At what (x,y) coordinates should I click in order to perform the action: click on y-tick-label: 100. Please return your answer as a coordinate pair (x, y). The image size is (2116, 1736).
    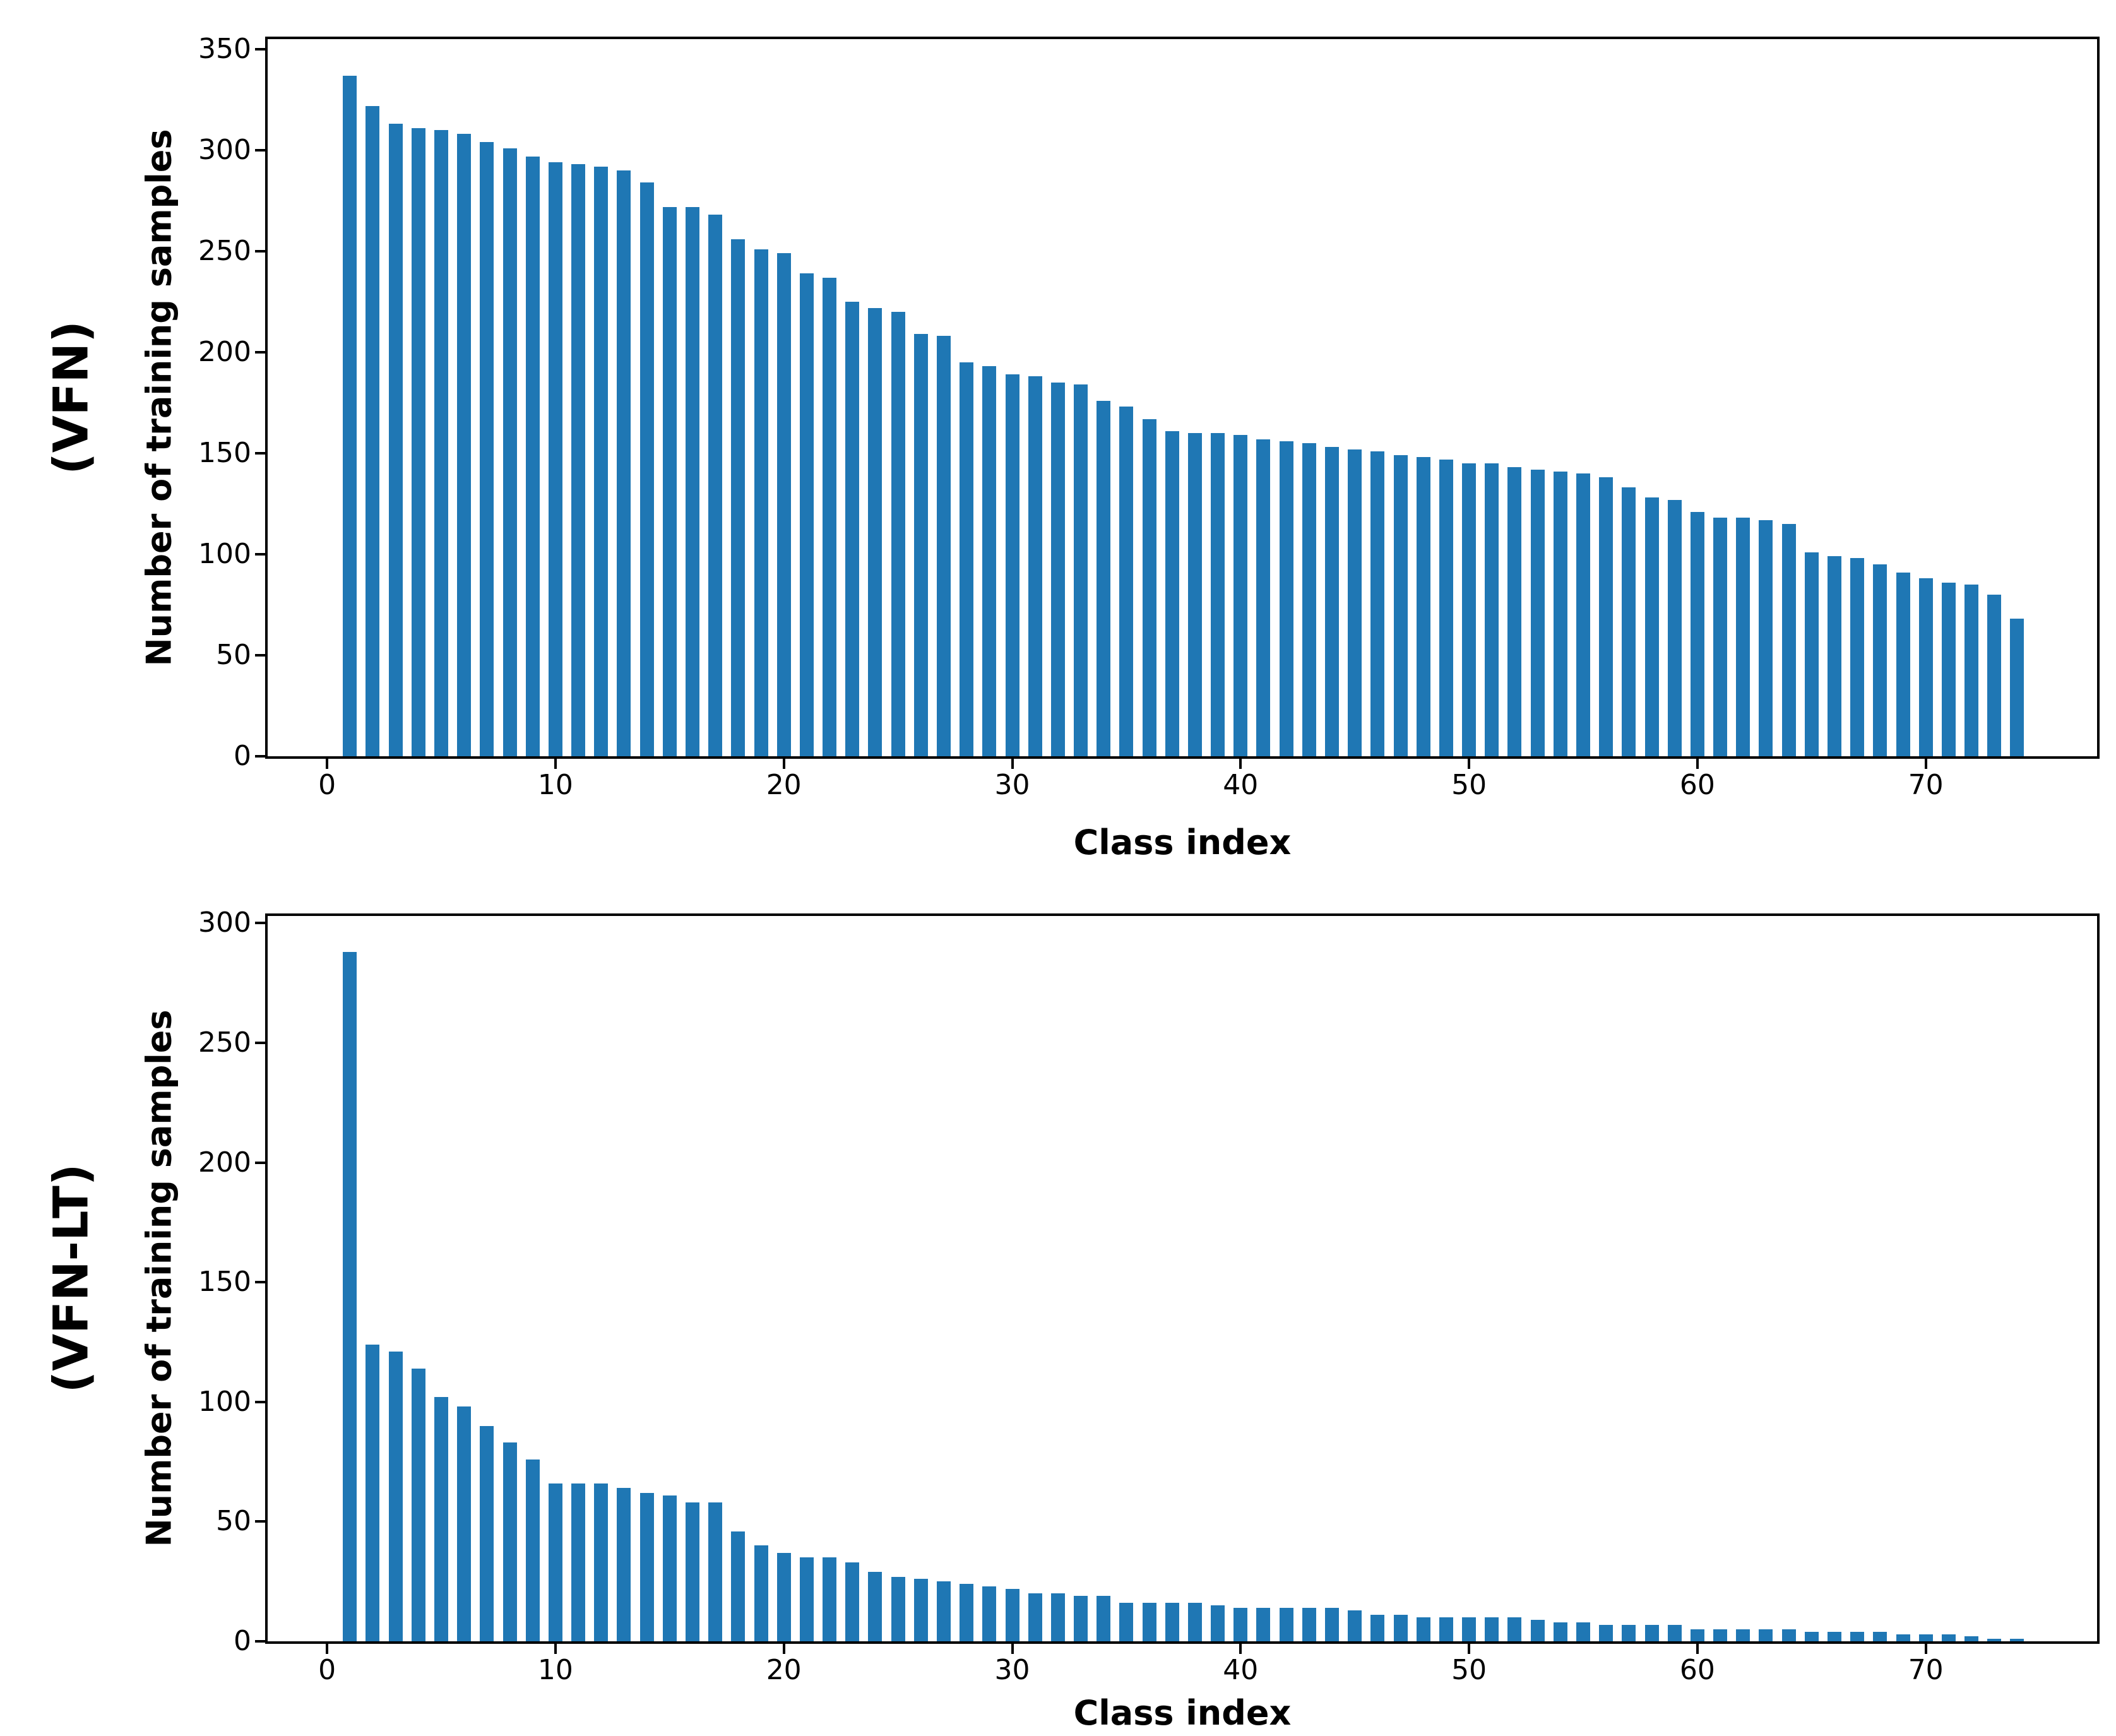
    Looking at the image, I should click on (224, 554).